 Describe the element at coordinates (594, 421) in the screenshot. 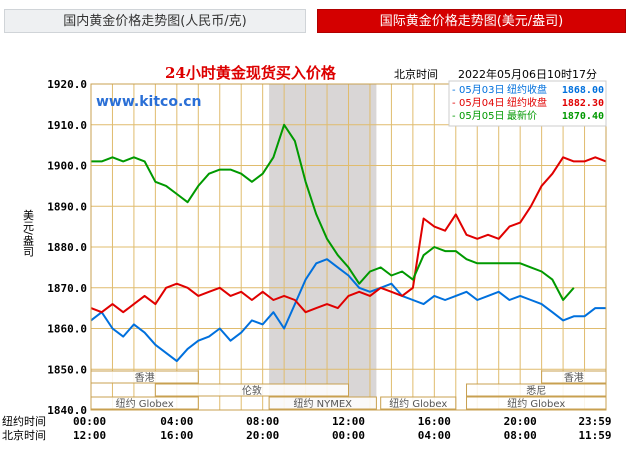

I see `x-tick-label: 23:59` at that location.